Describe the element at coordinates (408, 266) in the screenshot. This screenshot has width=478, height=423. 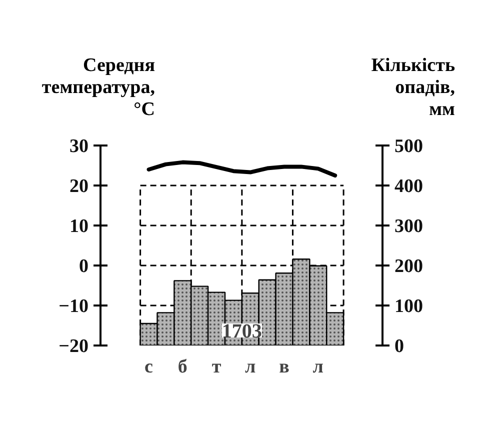
I see `y2-tick-label: 200` at that location.